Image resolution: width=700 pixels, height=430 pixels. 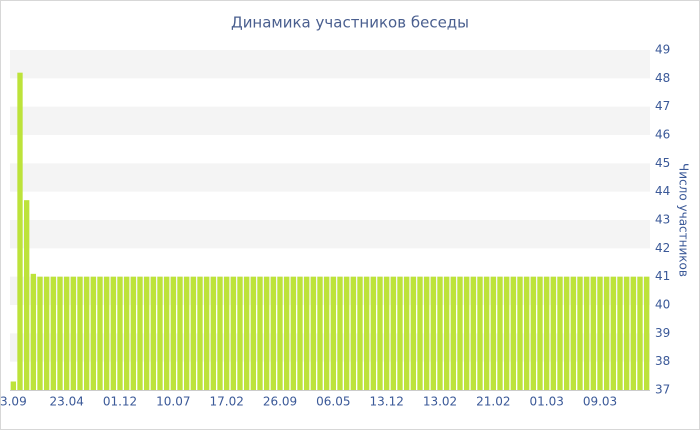 I want to click on y-axis-title: Число участников, so click(x=684, y=220).